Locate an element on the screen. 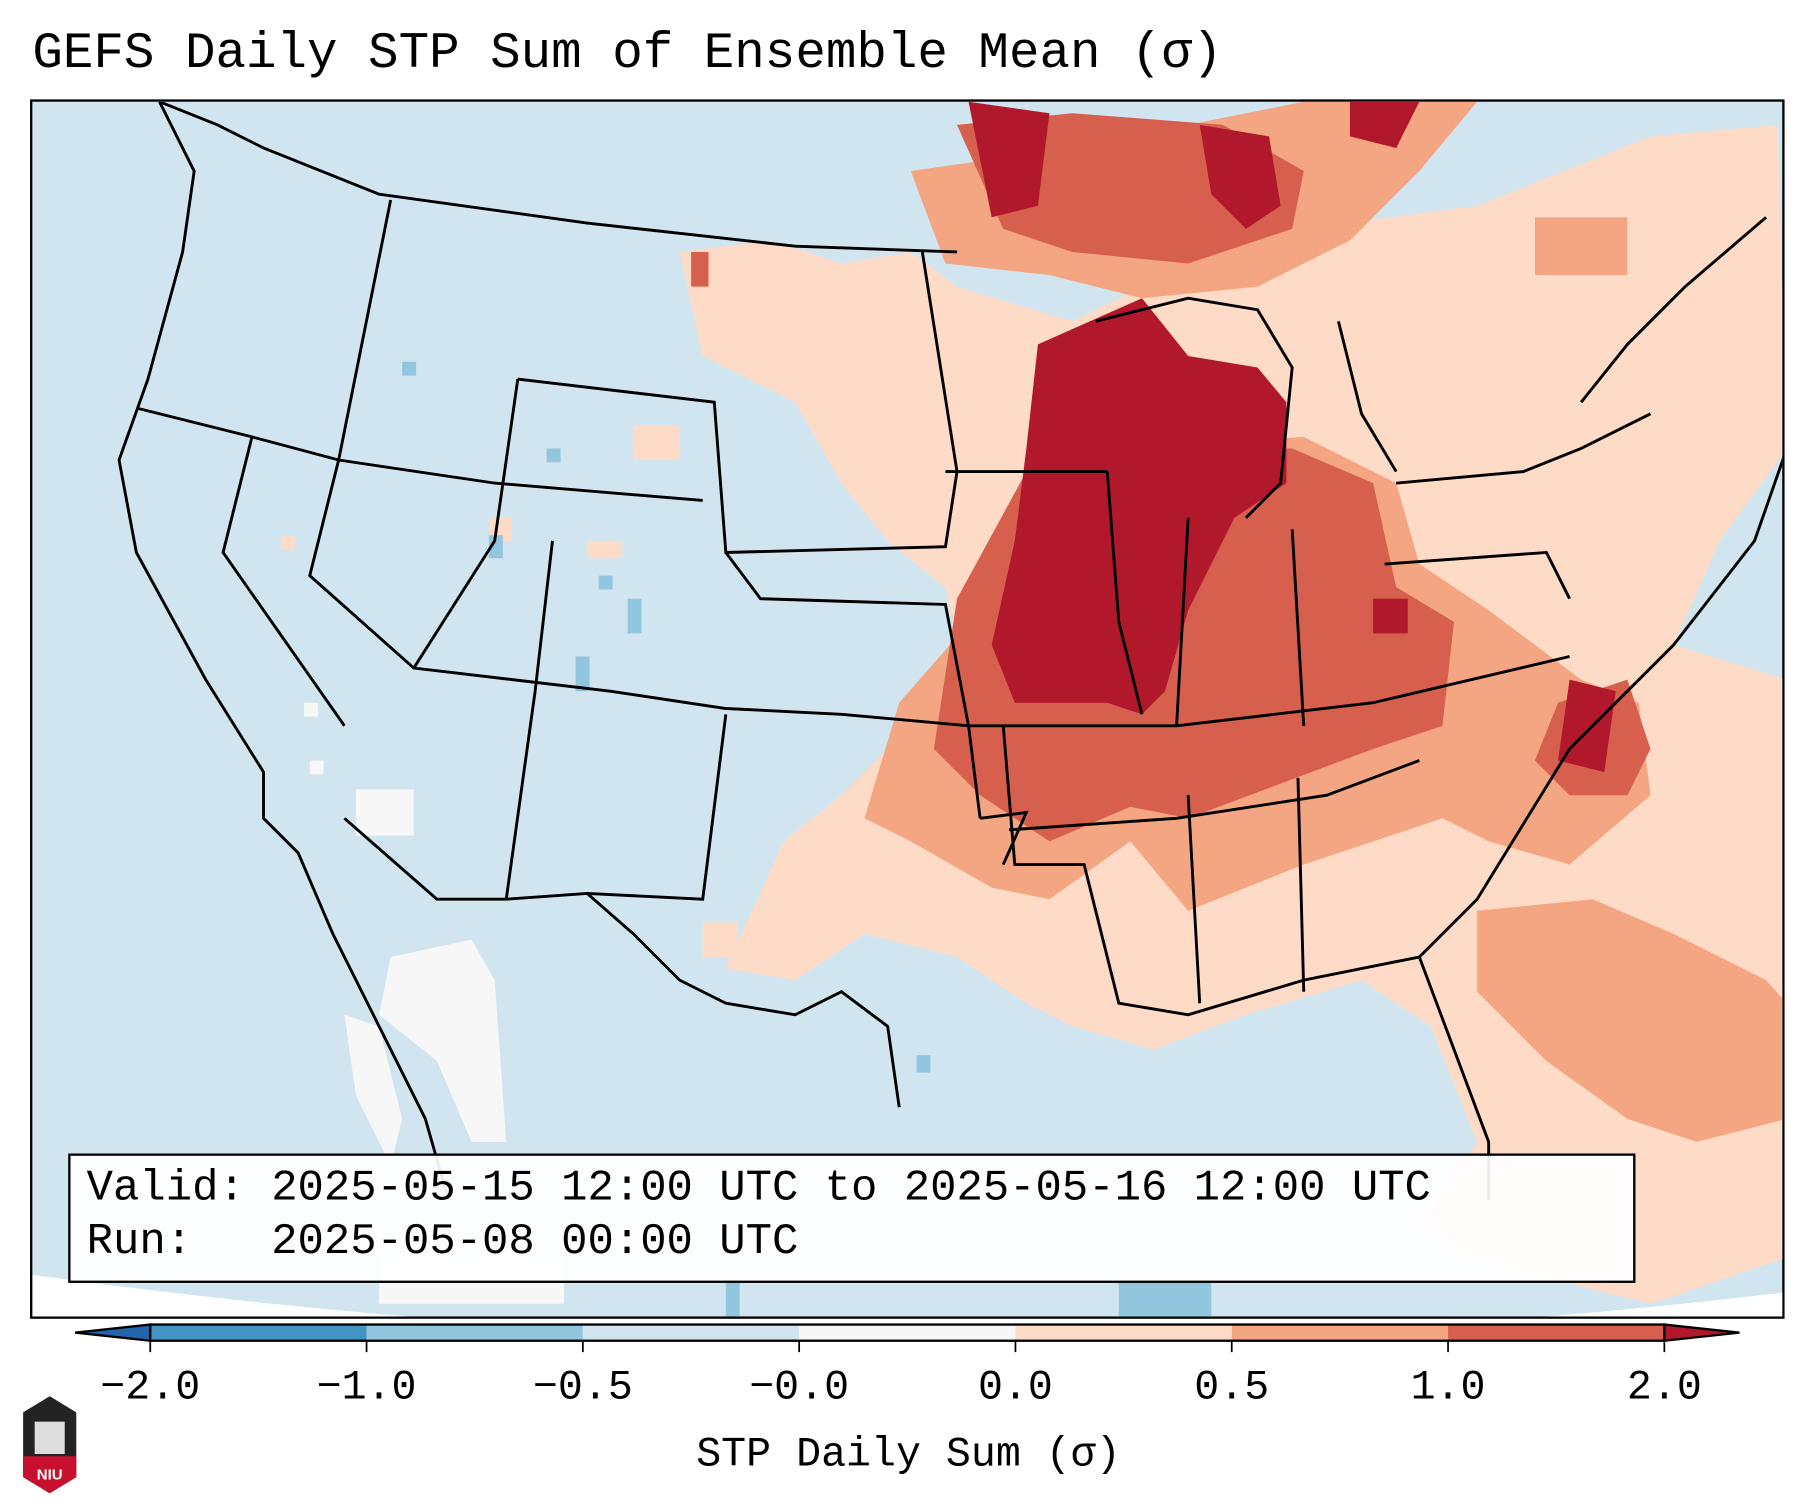  svg-text: NIU is located at coordinates (50, 1474).